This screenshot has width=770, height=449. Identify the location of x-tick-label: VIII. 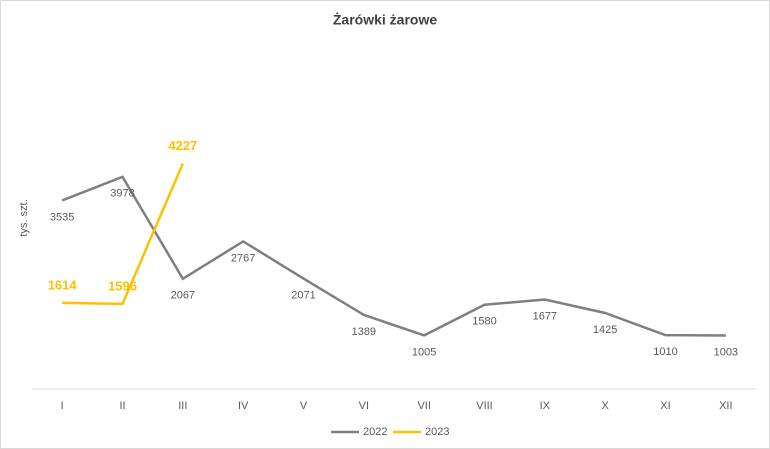
(484, 406).